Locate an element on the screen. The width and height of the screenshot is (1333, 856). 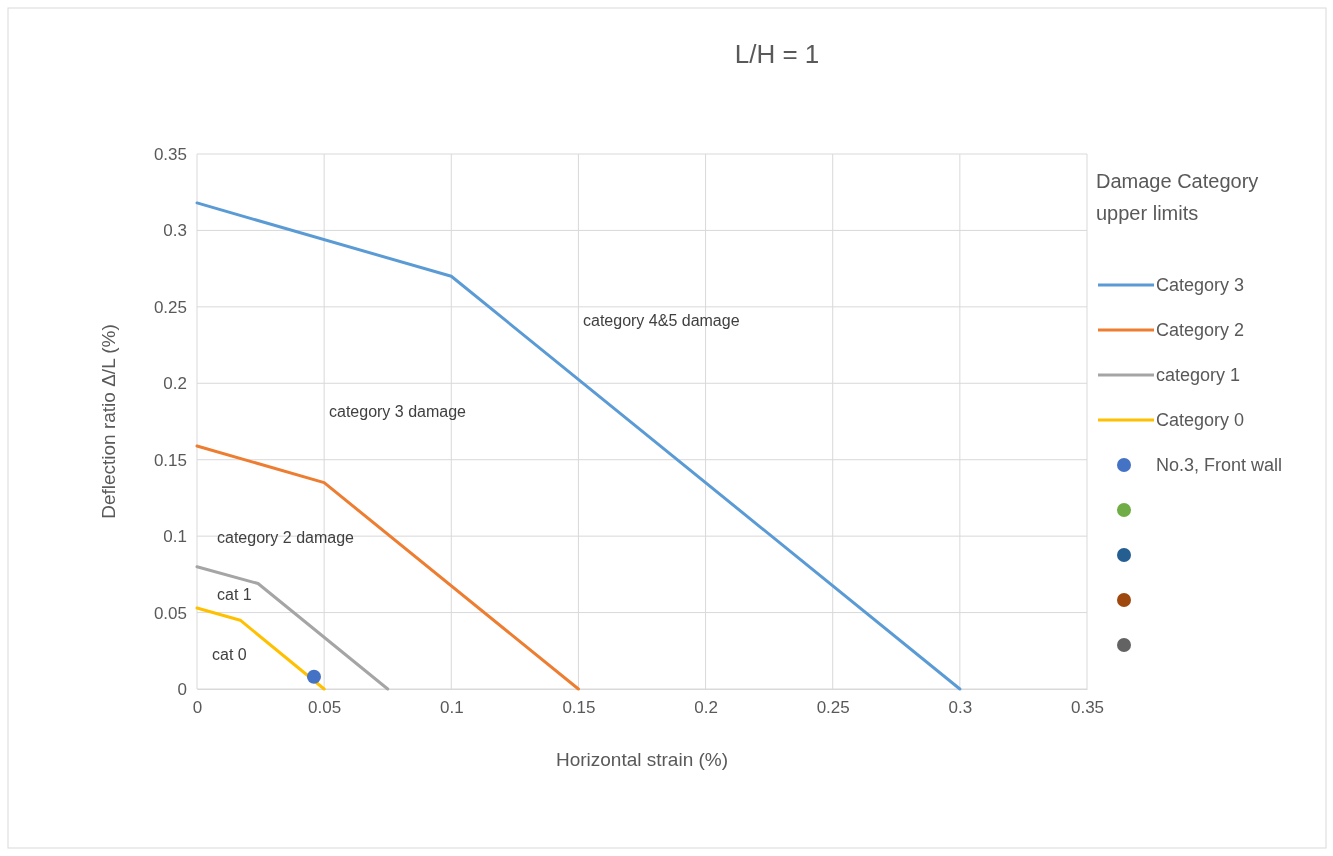
y-tick-label: 0.35 is located at coordinates (170, 154).